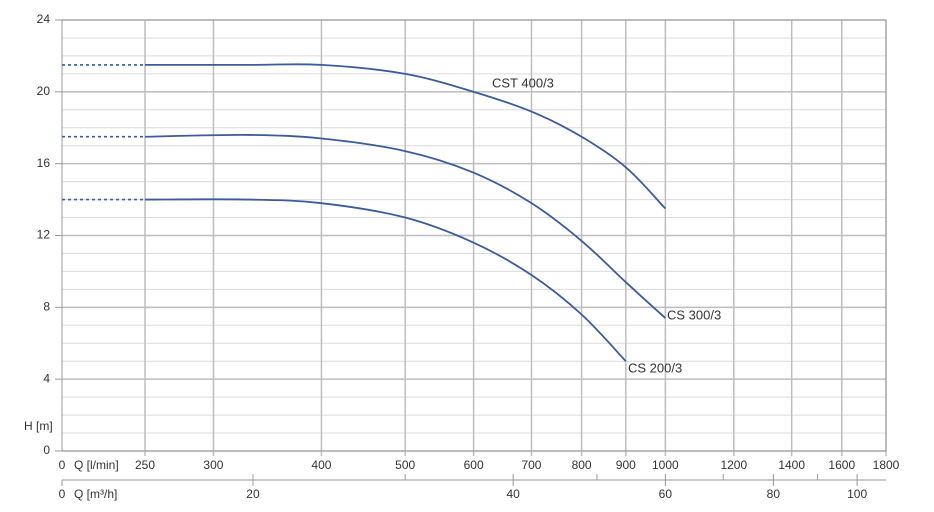 Image resolution: width=934 pixels, height=512 pixels. I want to click on x2-tick-label: 100, so click(857, 494).